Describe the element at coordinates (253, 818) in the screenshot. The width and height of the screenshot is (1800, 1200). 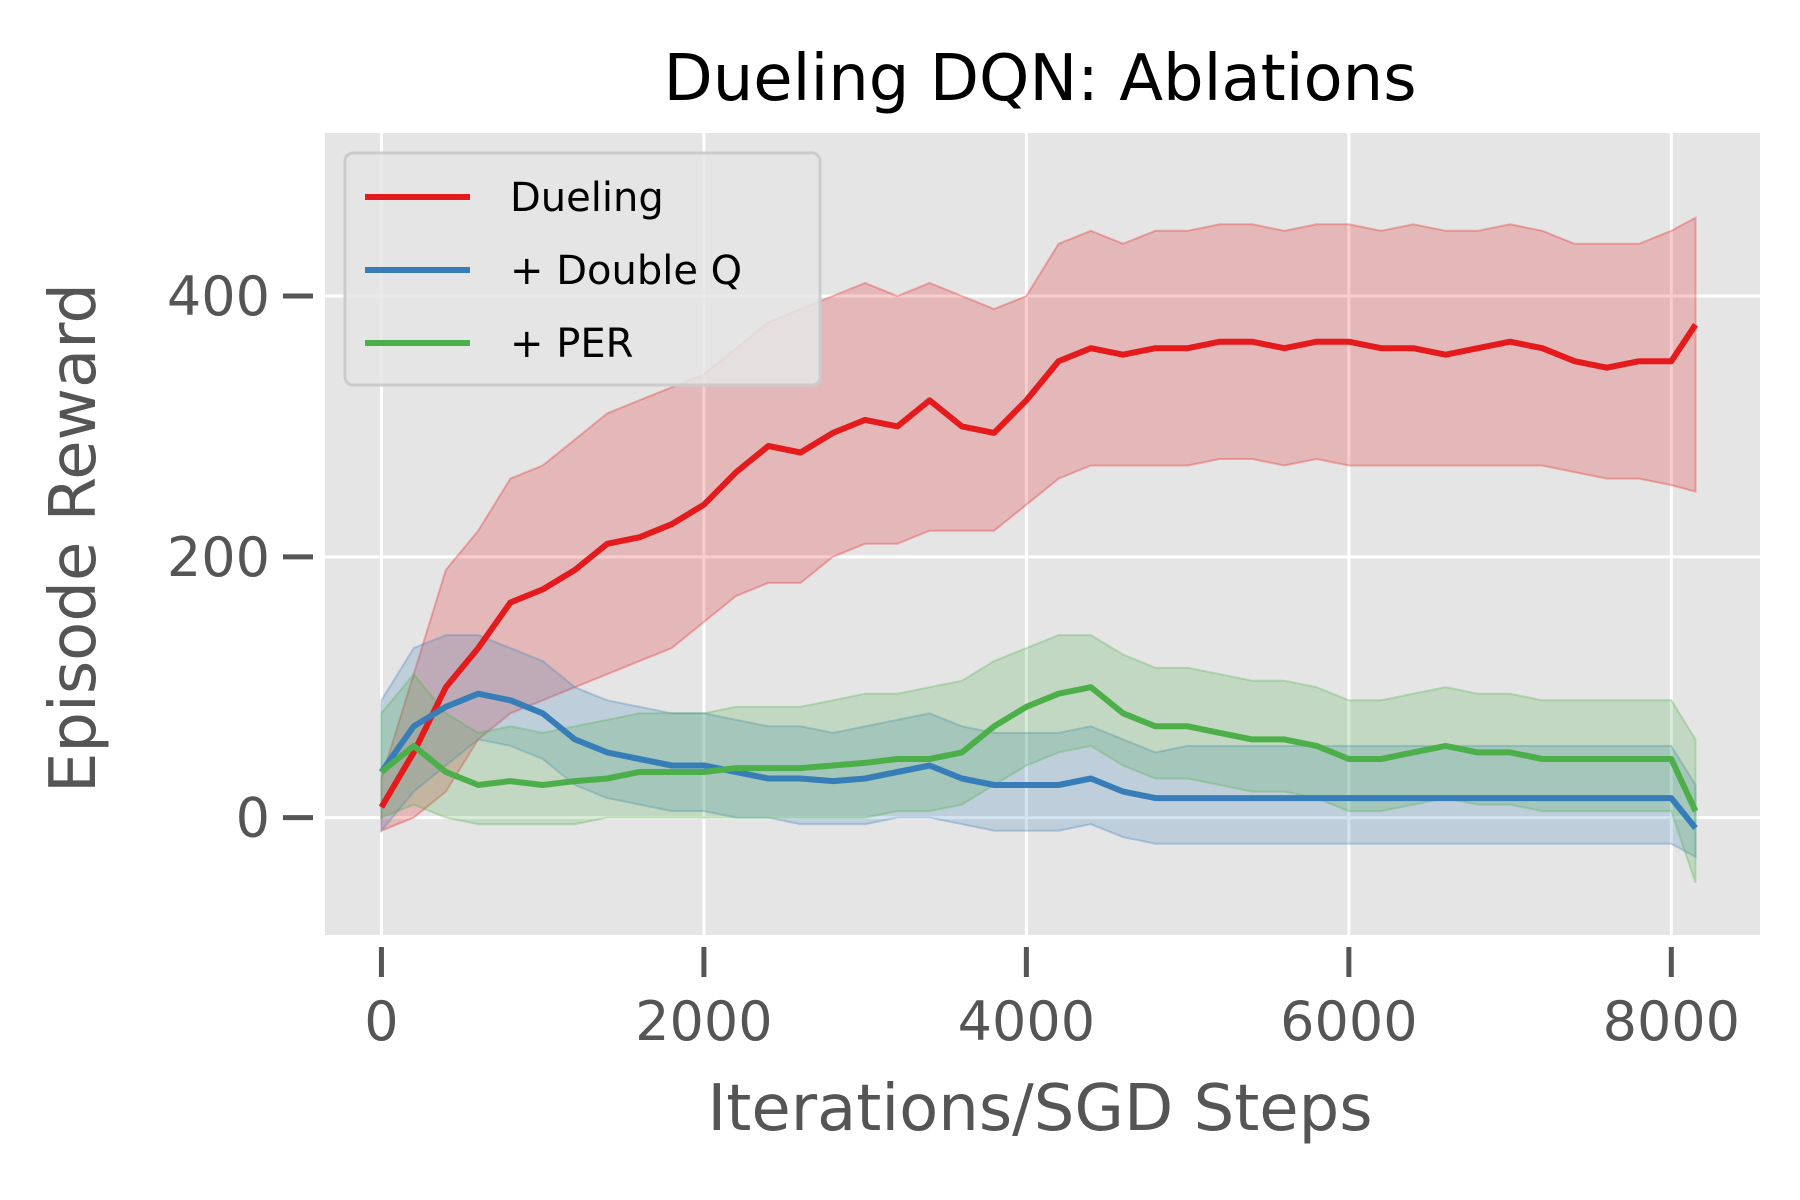
I see `y-tick-label: 0` at that location.